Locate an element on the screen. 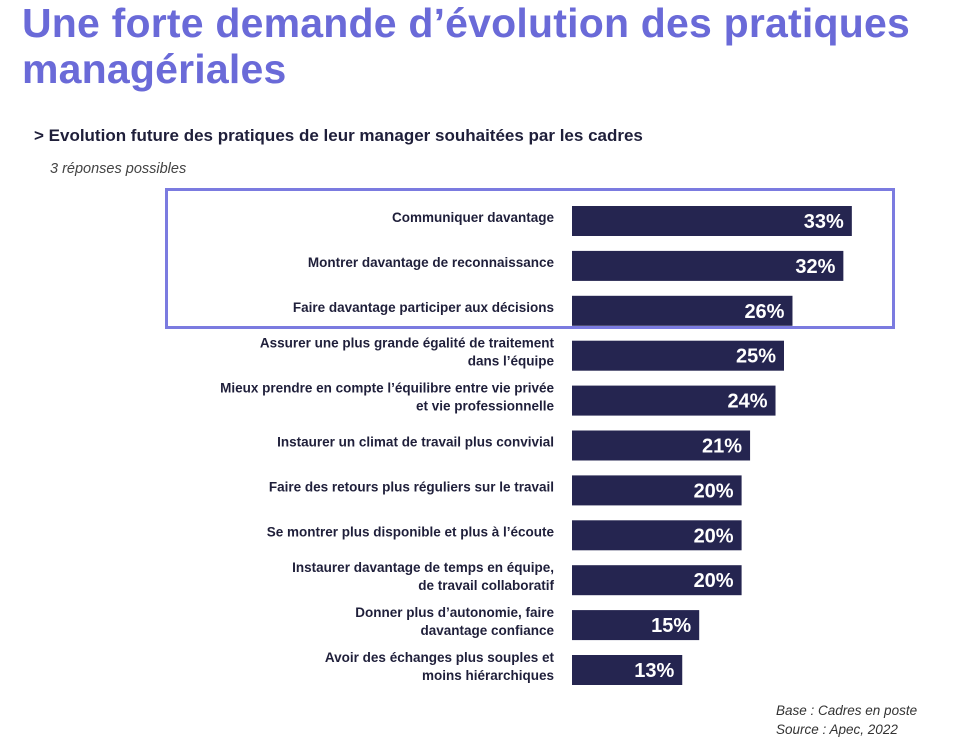 This screenshot has height=742, width=980. base-text: Base : Cadres en poste is located at coordinates (847, 710).